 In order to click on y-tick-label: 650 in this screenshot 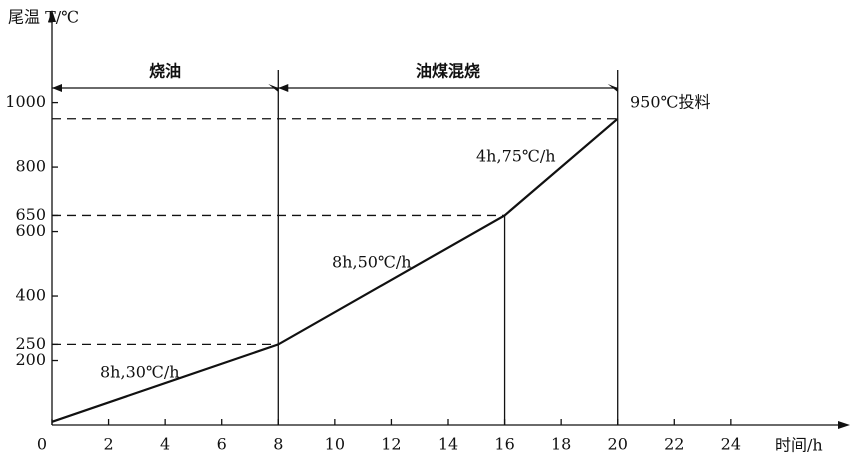, I will do `click(30, 214)`.